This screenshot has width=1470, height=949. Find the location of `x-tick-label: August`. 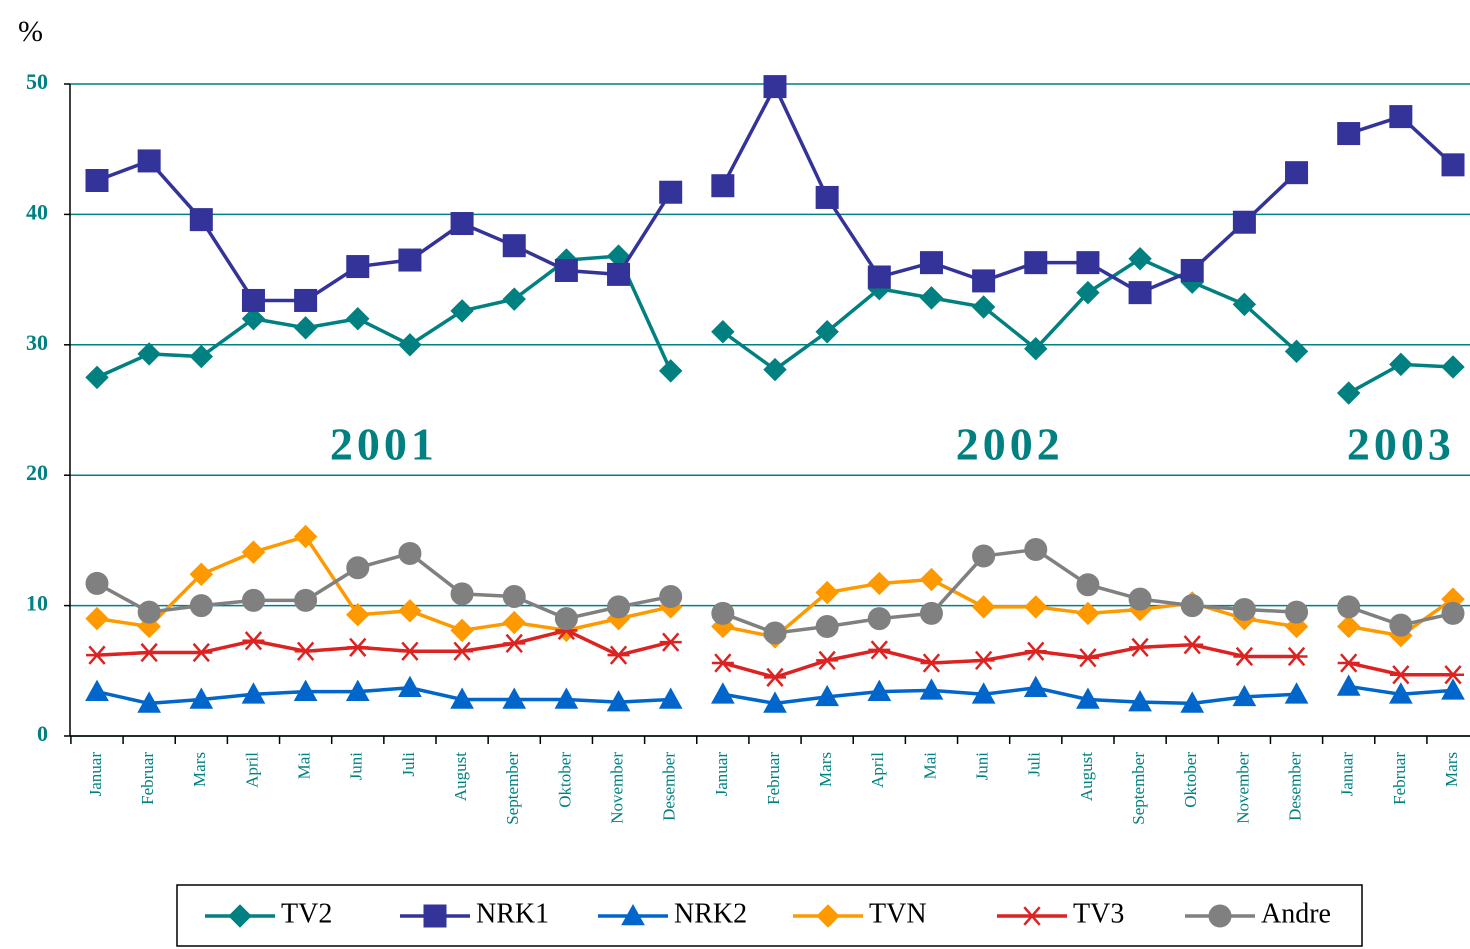

x-tick-label: August is located at coordinates (460, 776).